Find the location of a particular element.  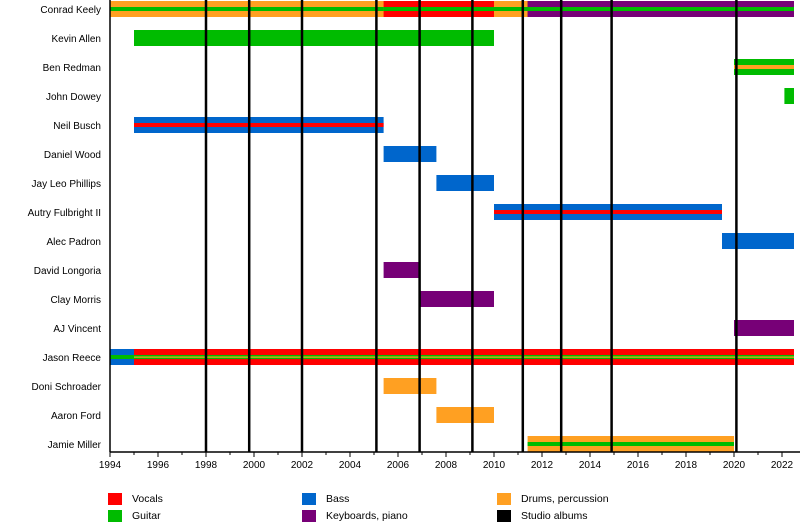

bar-stripe-ben-redman is located at coordinates (764, 67).